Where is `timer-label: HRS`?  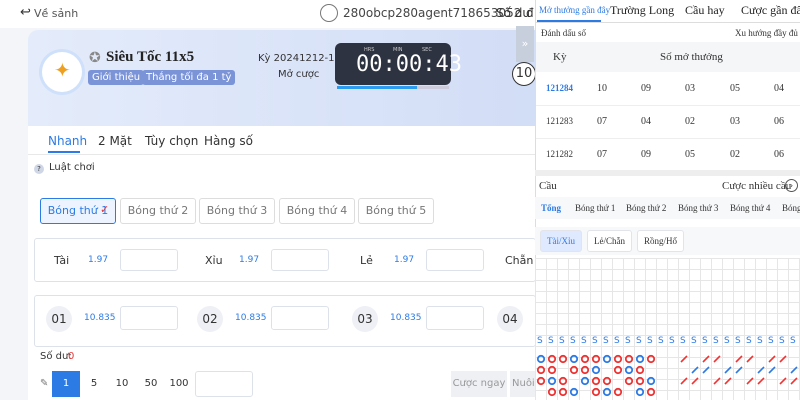
timer-label: HRS is located at coordinates (369, 50).